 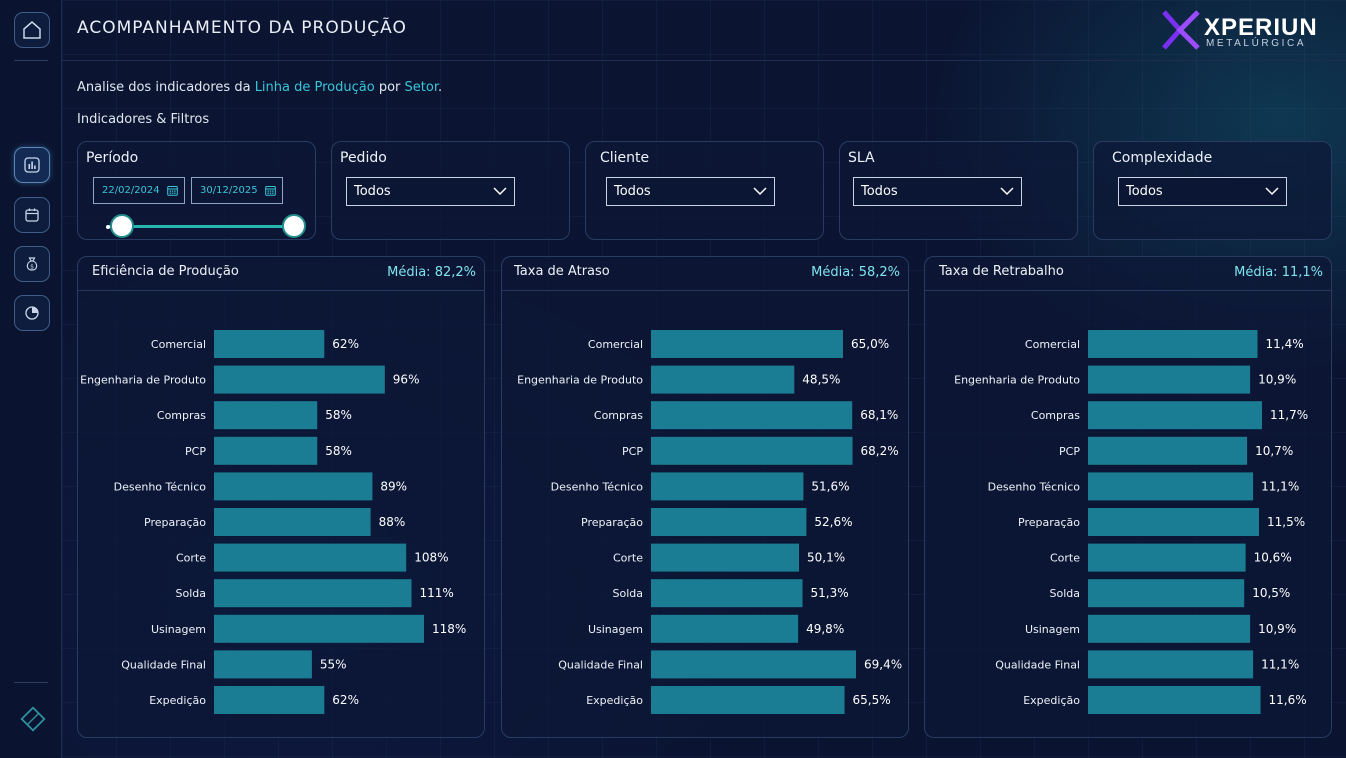 What do you see at coordinates (112, 158) in the screenshot?
I see `filter-periodo-label: Período` at bounding box center [112, 158].